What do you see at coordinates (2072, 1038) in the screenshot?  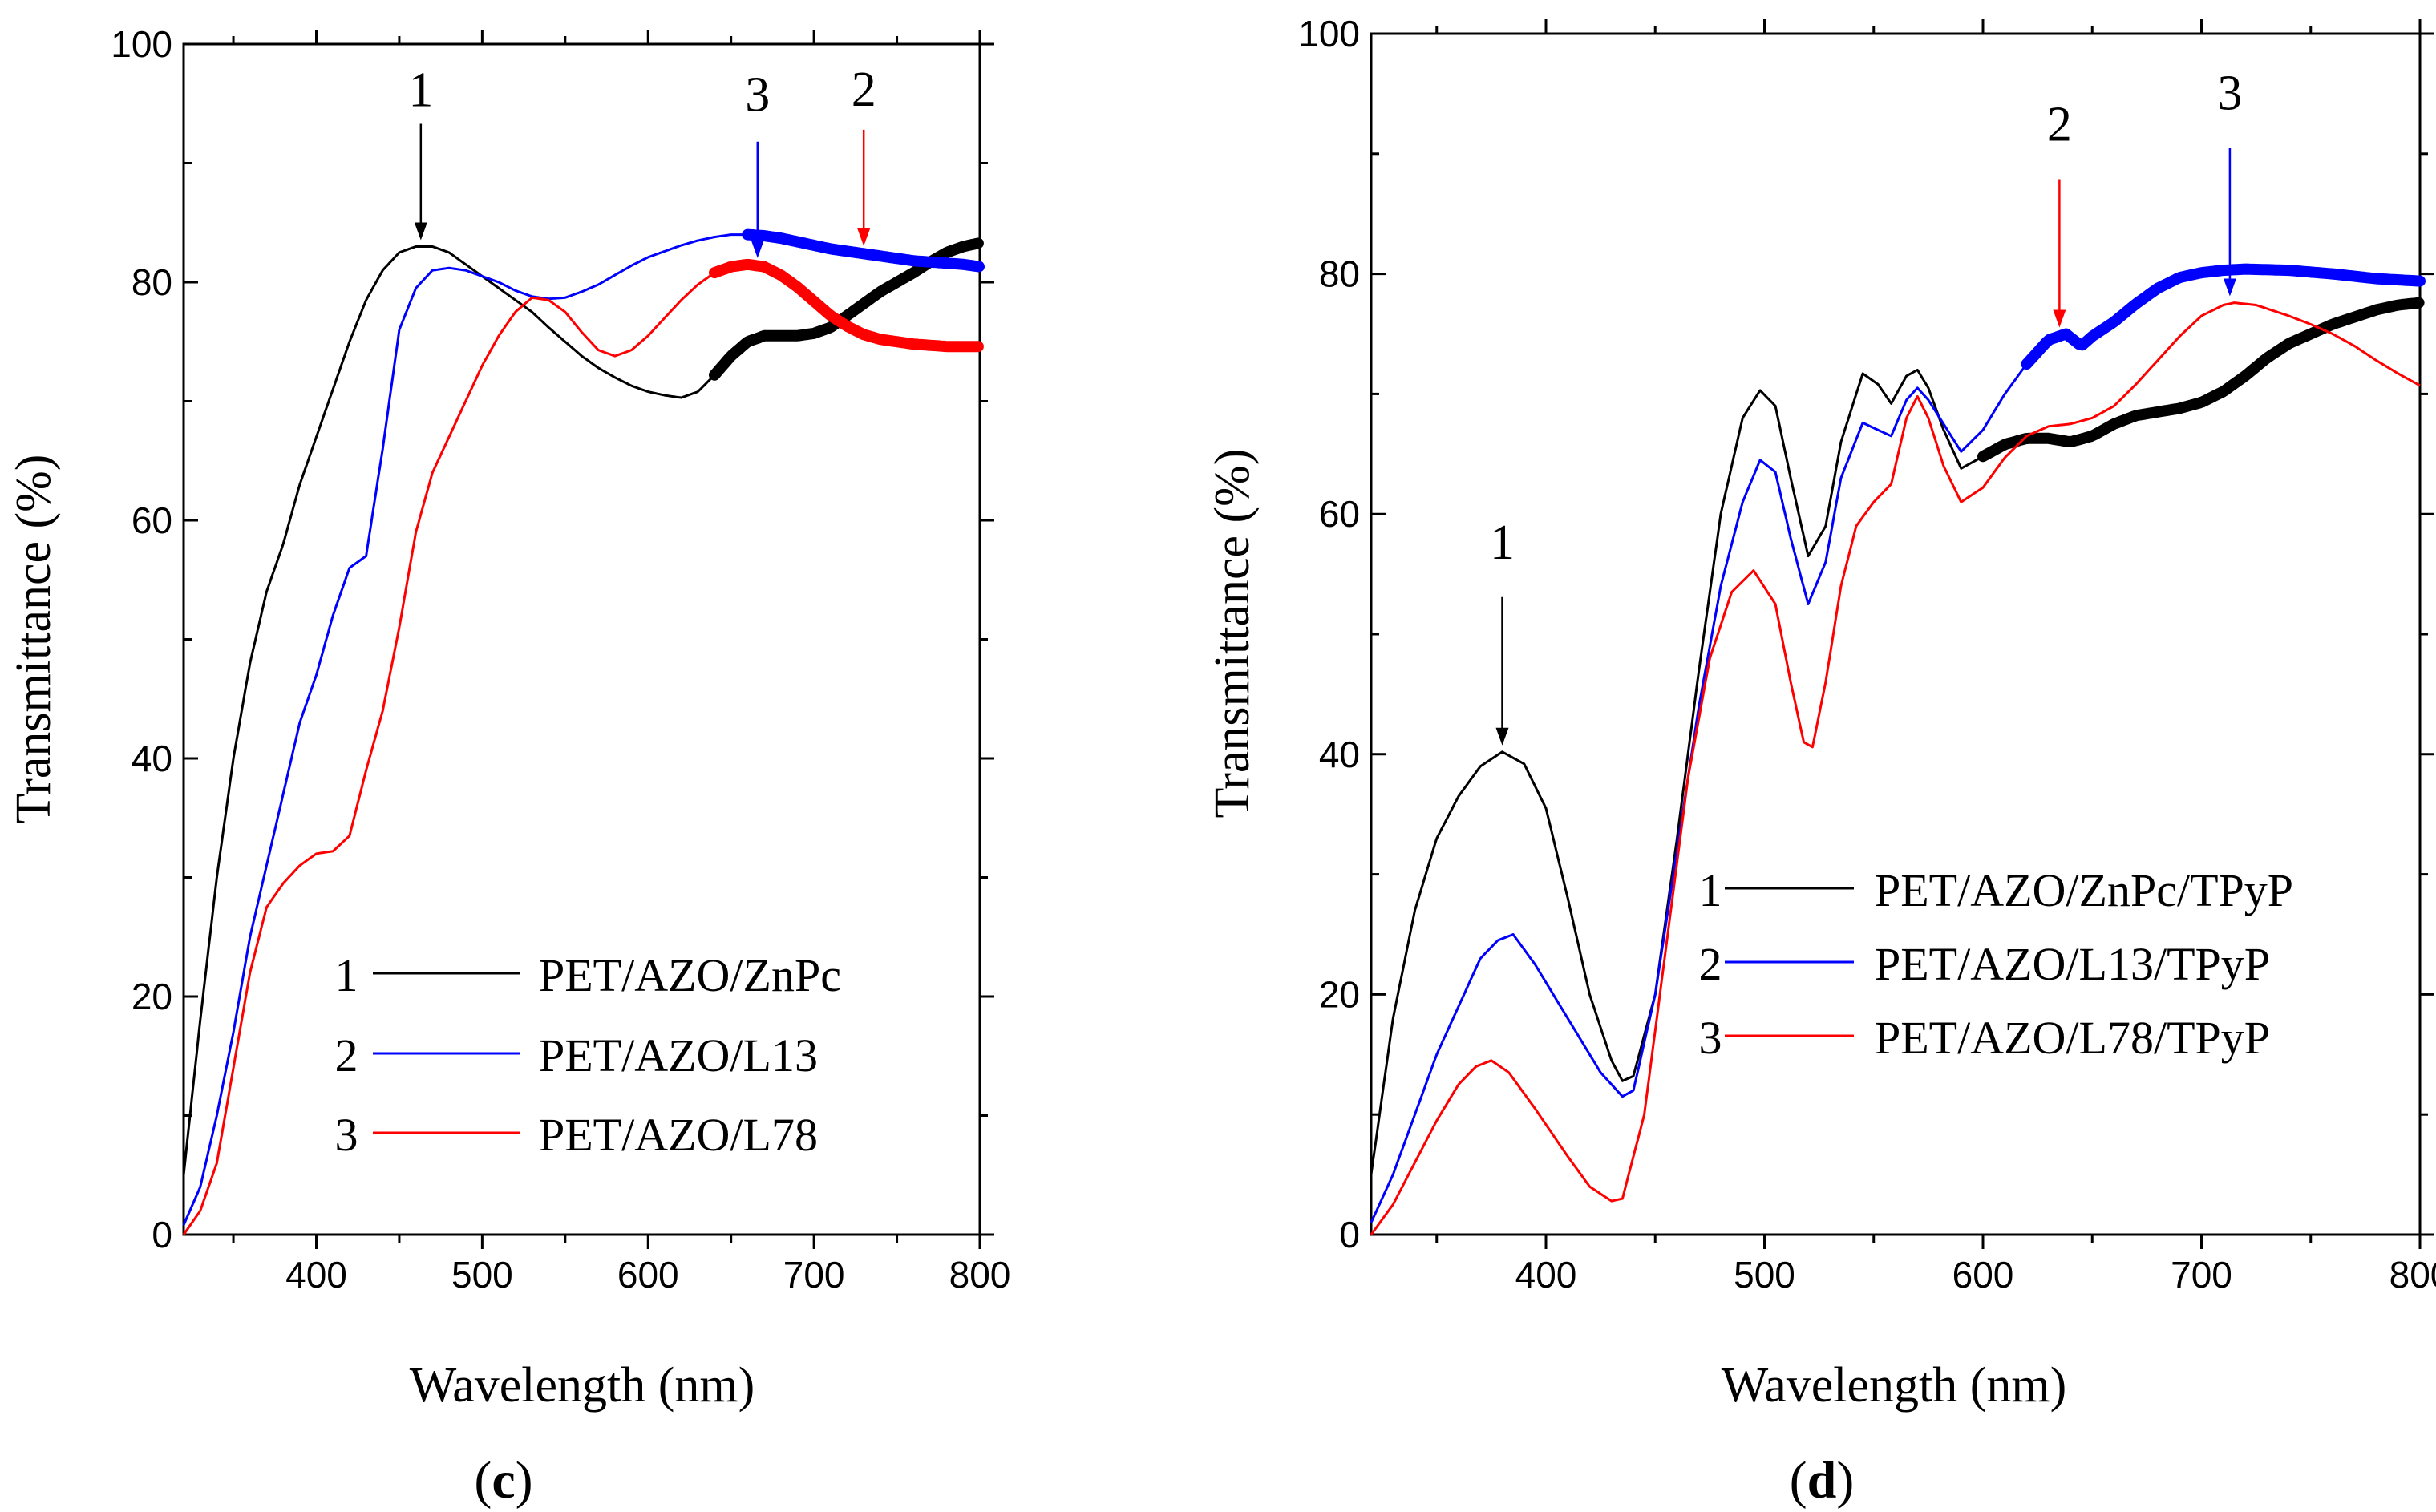 I see `legend-label: PET/AZO/L78/TPyP` at bounding box center [2072, 1038].